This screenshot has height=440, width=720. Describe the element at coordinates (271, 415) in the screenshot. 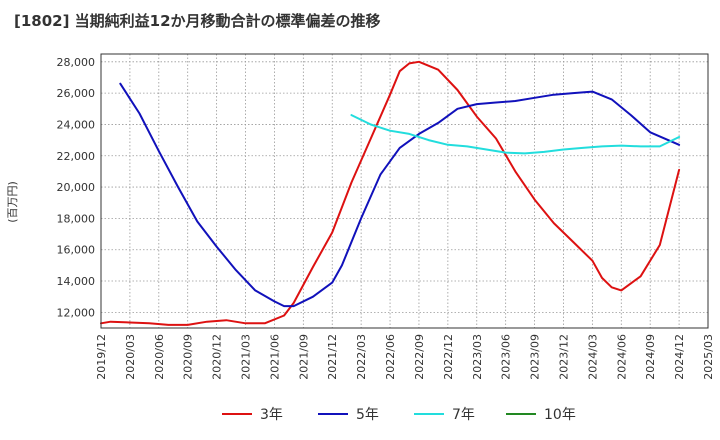

I see `legend-label-0: 3年` at that location.